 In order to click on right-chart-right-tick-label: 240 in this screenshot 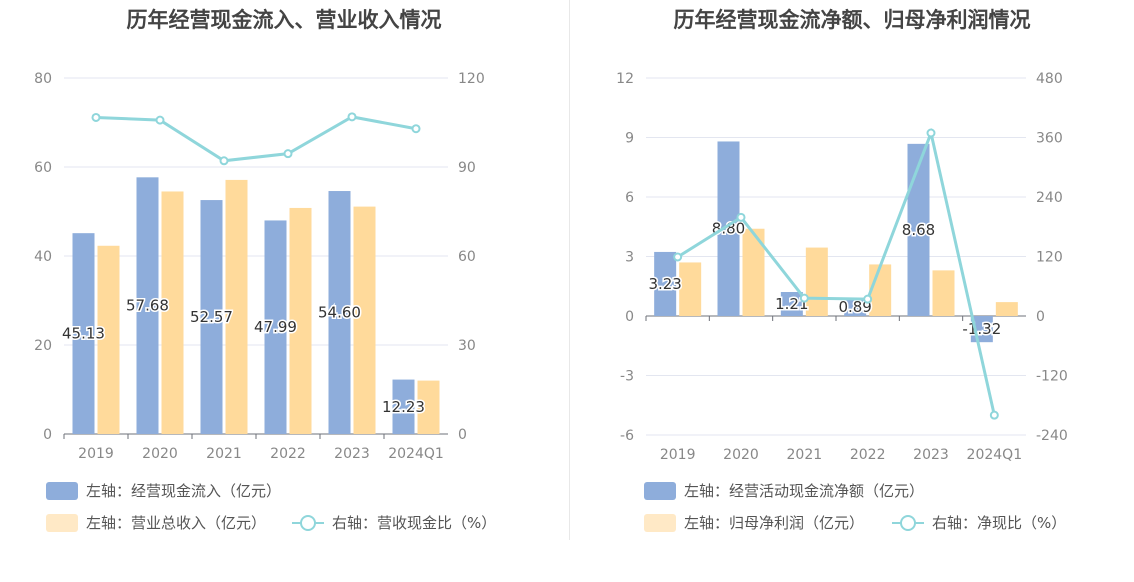, I will do `click(1049, 198)`.